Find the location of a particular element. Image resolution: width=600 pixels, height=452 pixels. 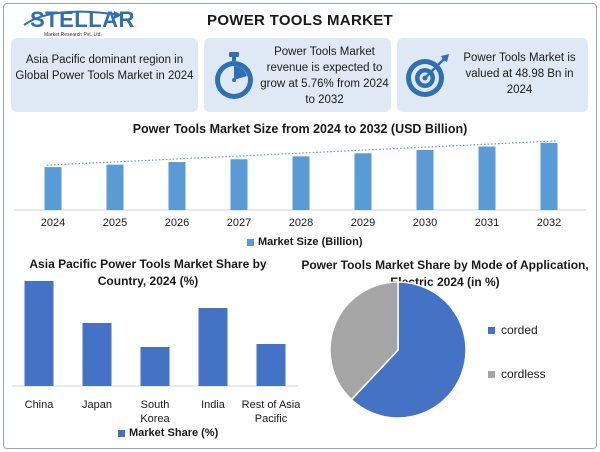

x-tick-label: 2025 is located at coordinates (115, 223).